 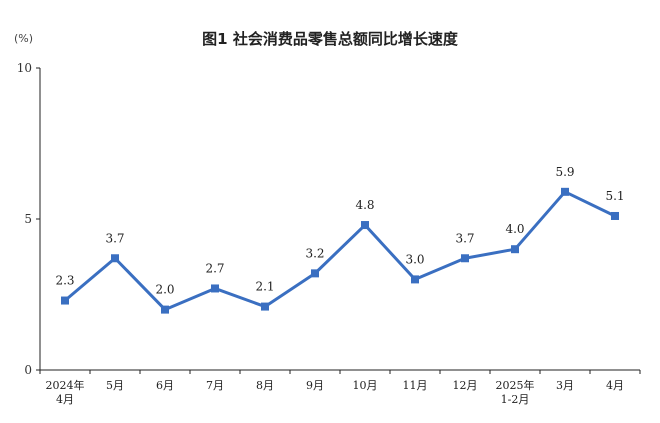 What do you see at coordinates (65, 392) in the screenshot?
I see `x-tick-label: 2024年 4月` at bounding box center [65, 392].